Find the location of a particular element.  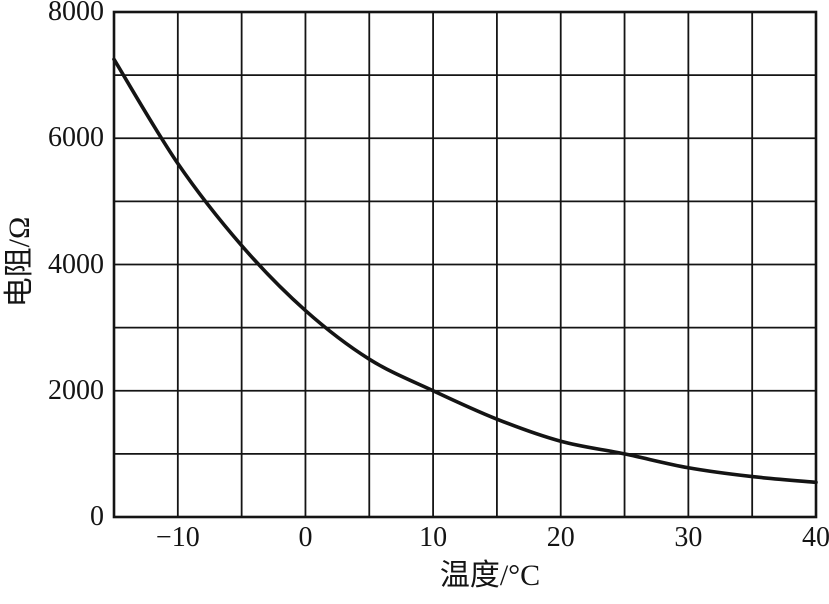

x-tick-label: 10 is located at coordinates (433, 537).